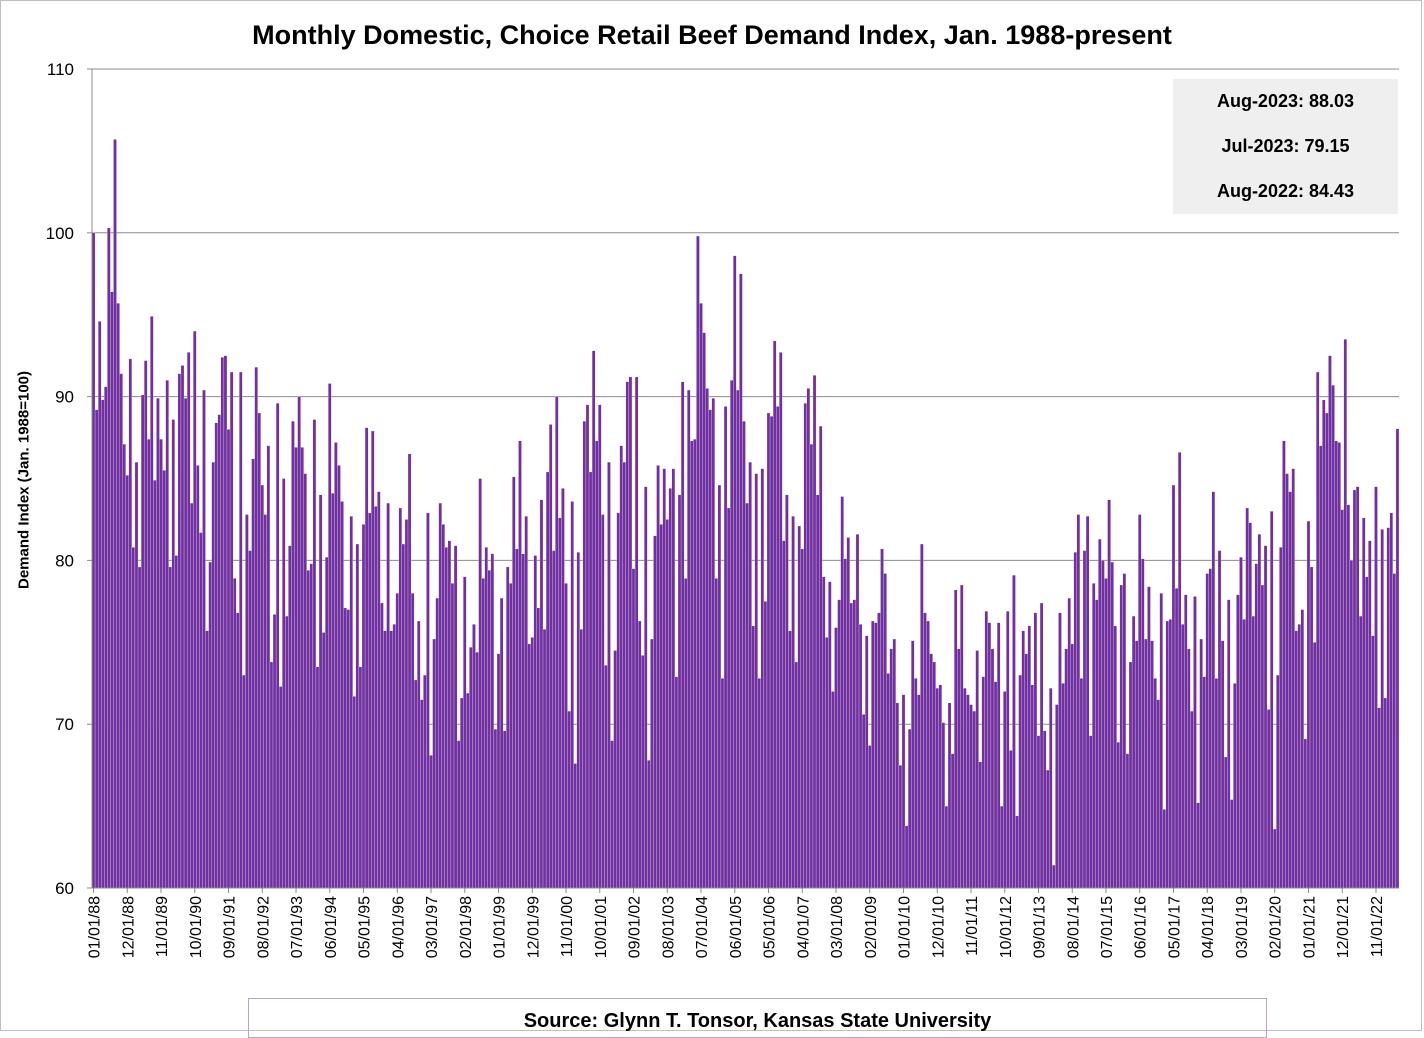 The height and width of the screenshot is (1038, 1424). Describe the element at coordinates (1285, 101) in the screenshot. I see `latest-value-line: Aug-2023: 88.03` at that location.